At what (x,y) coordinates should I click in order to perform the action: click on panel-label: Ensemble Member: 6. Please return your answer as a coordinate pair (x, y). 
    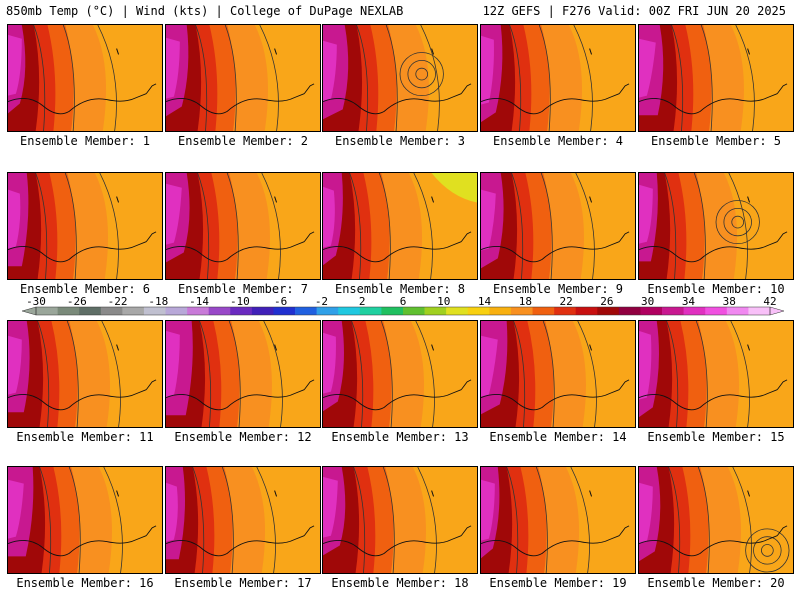
    Looking at the image, I should click on (85, 289).